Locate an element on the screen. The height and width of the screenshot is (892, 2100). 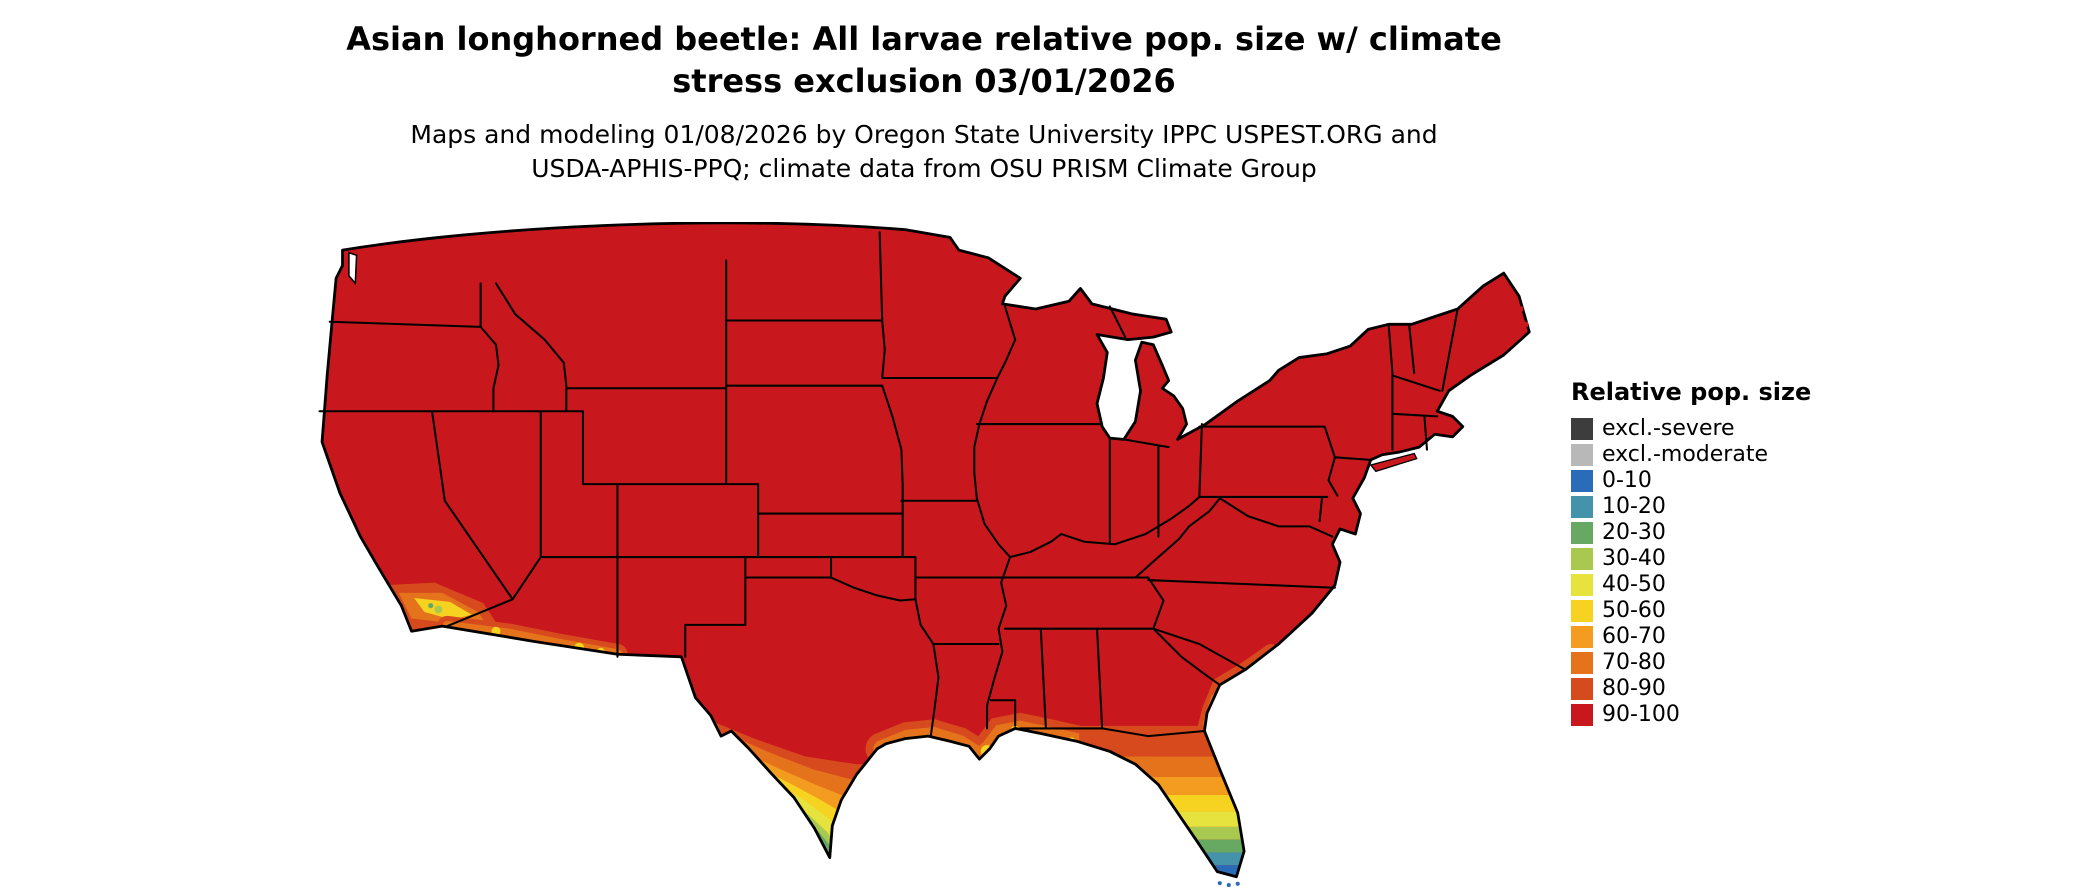
legend-label: 70-80 is located at coordinates (1634, 662).